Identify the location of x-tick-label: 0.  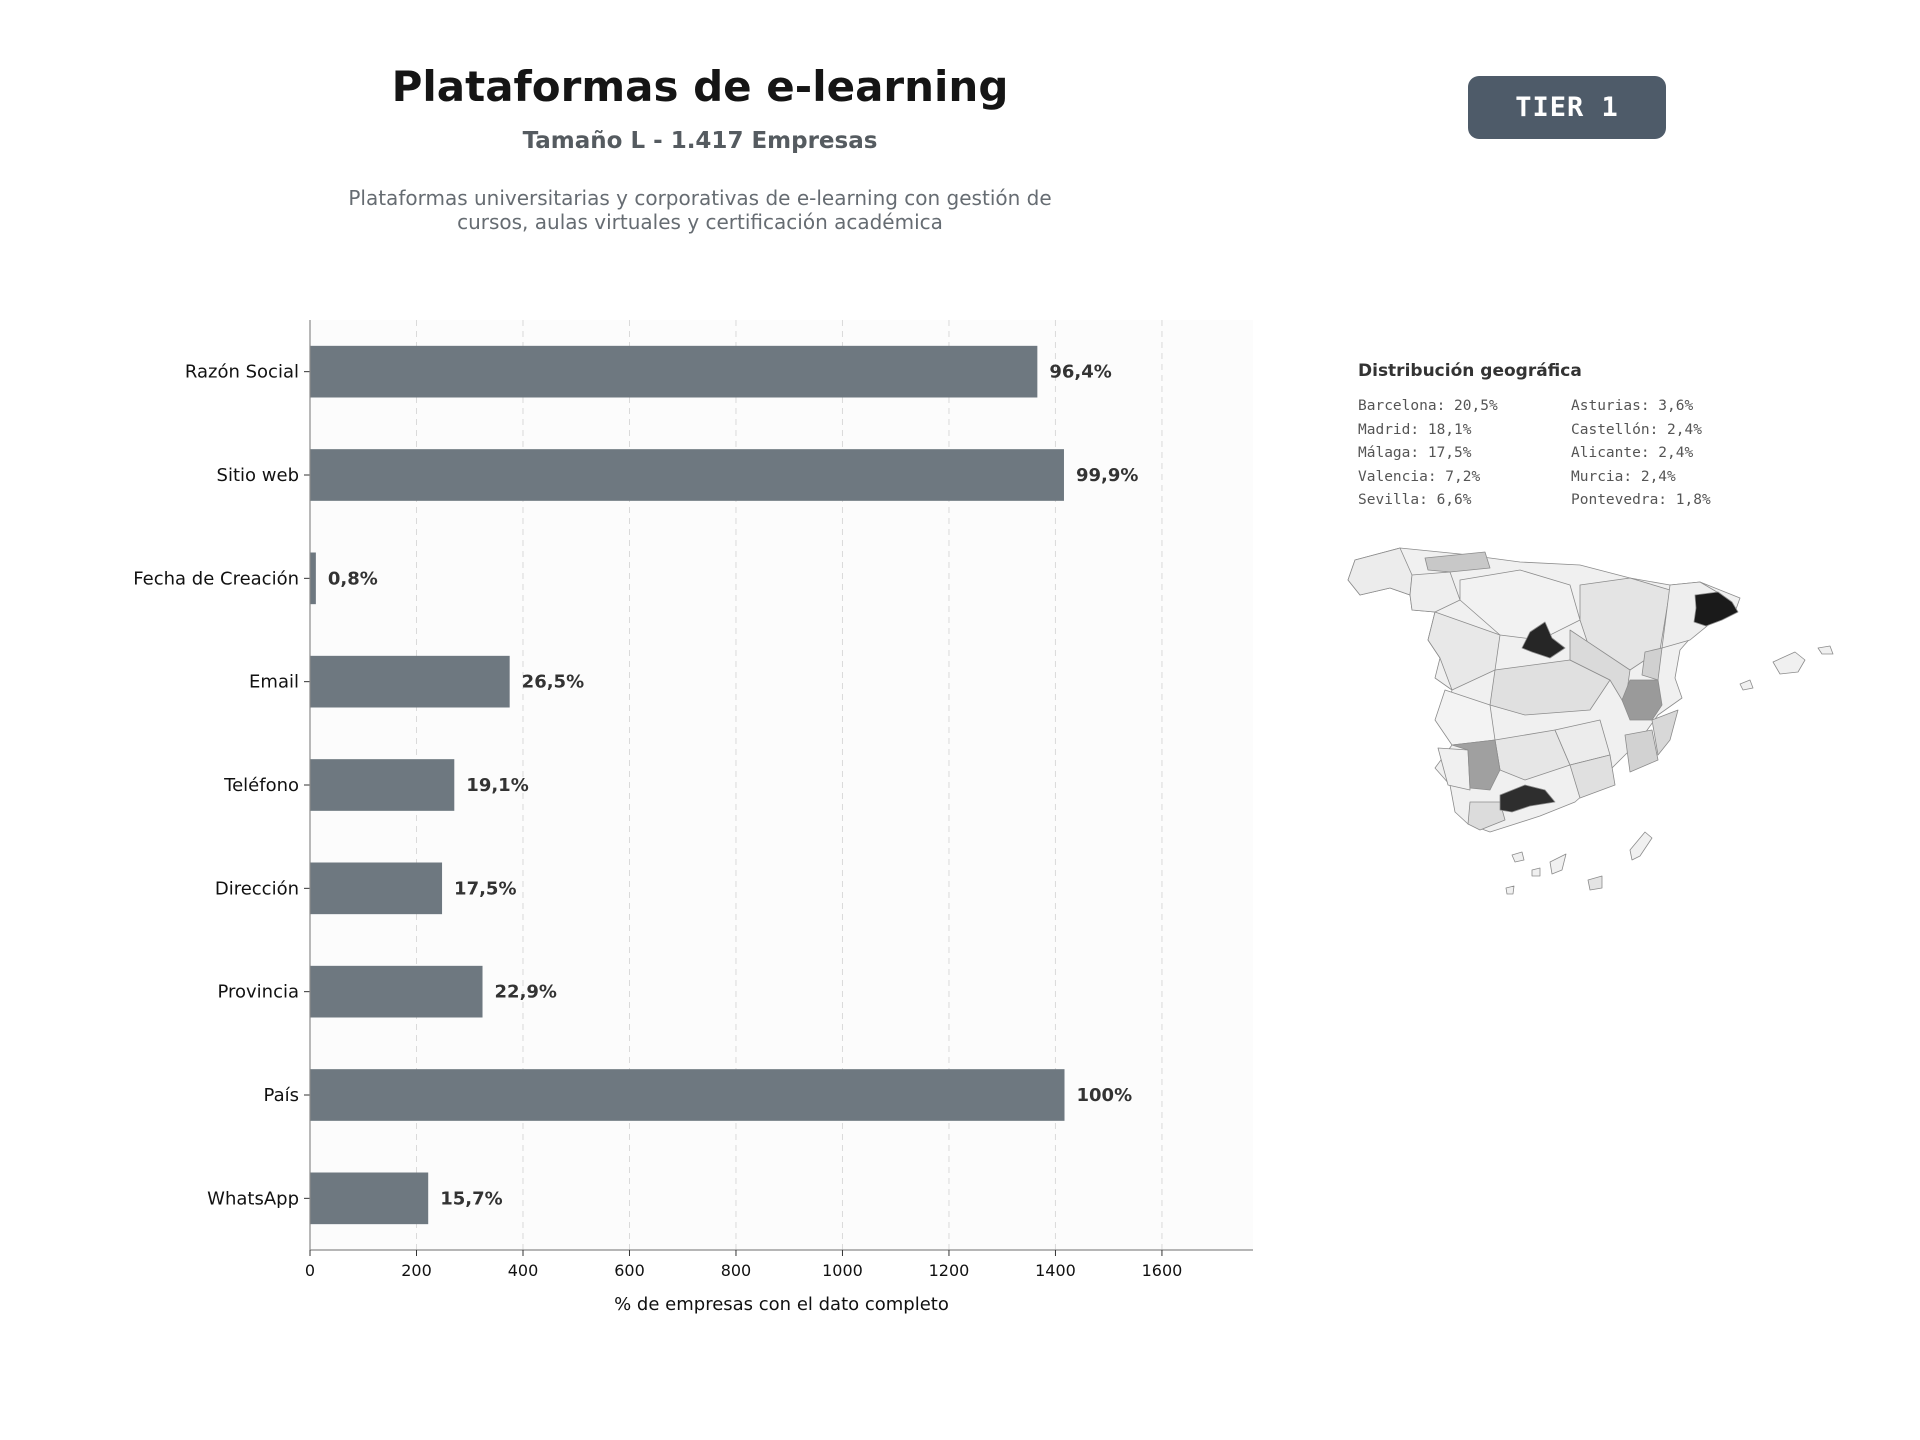
(310, 1270).